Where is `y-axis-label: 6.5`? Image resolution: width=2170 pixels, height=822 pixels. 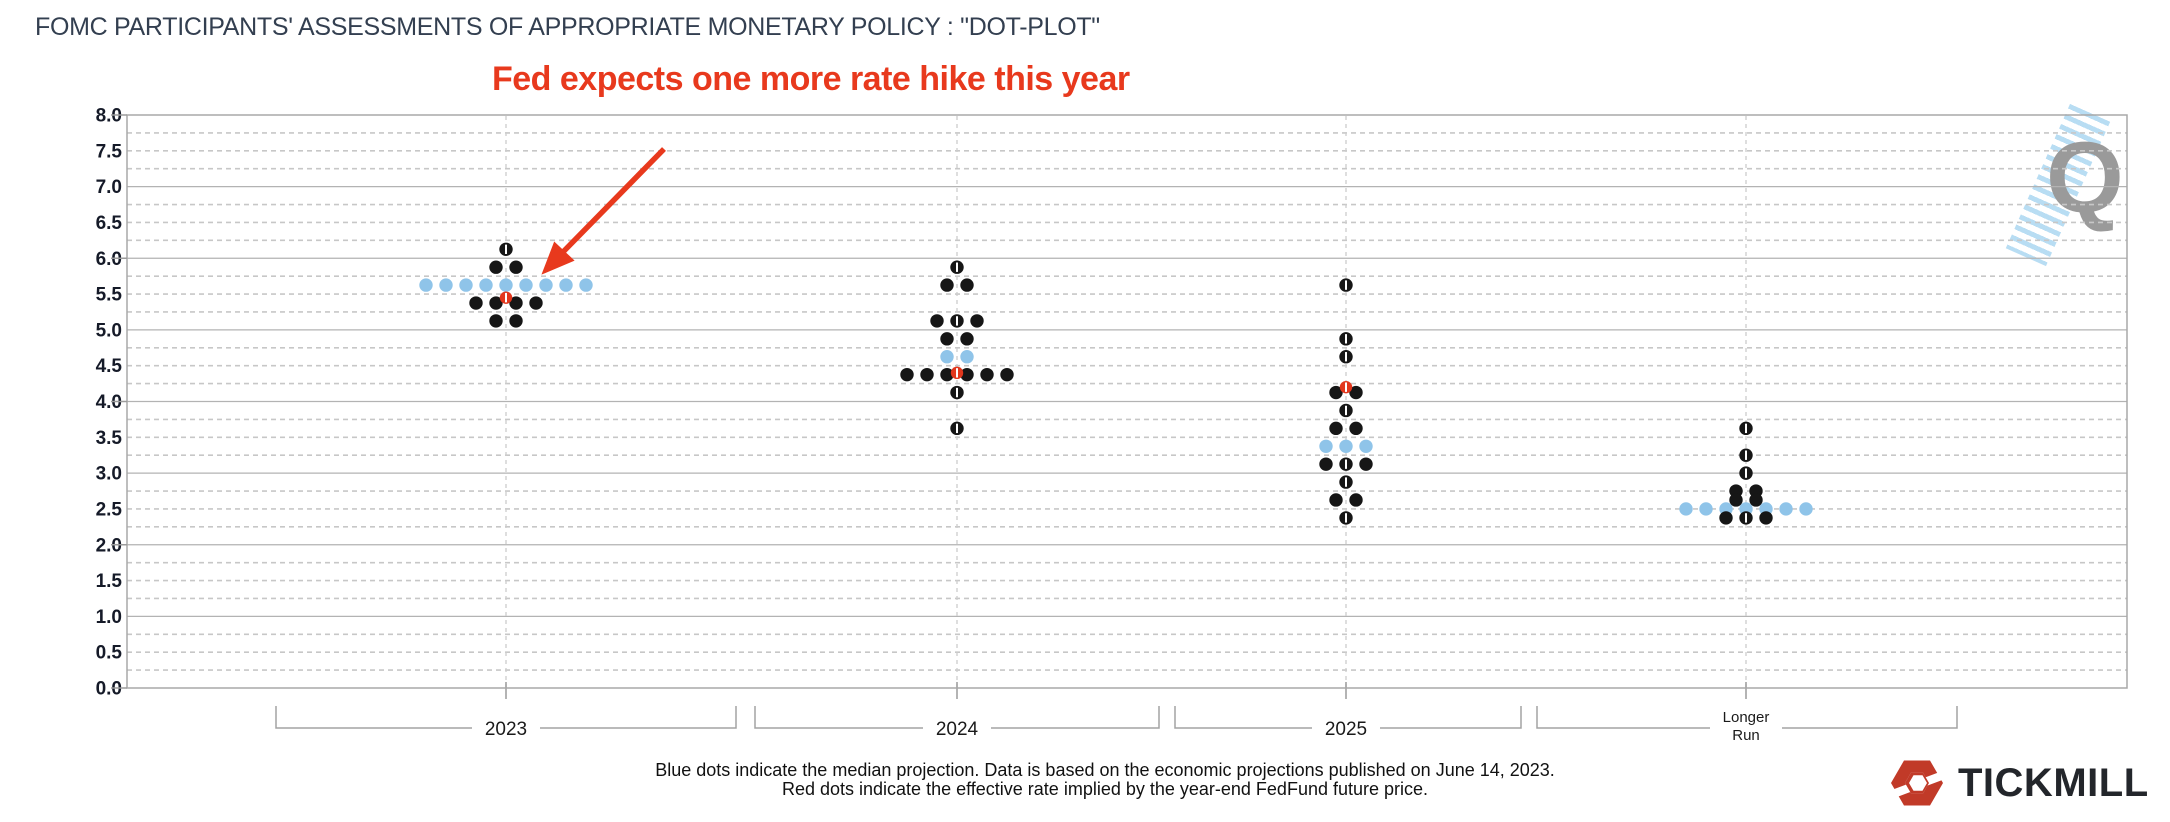 y-axis-label: 6.5 is located at coordinates (109, 223).